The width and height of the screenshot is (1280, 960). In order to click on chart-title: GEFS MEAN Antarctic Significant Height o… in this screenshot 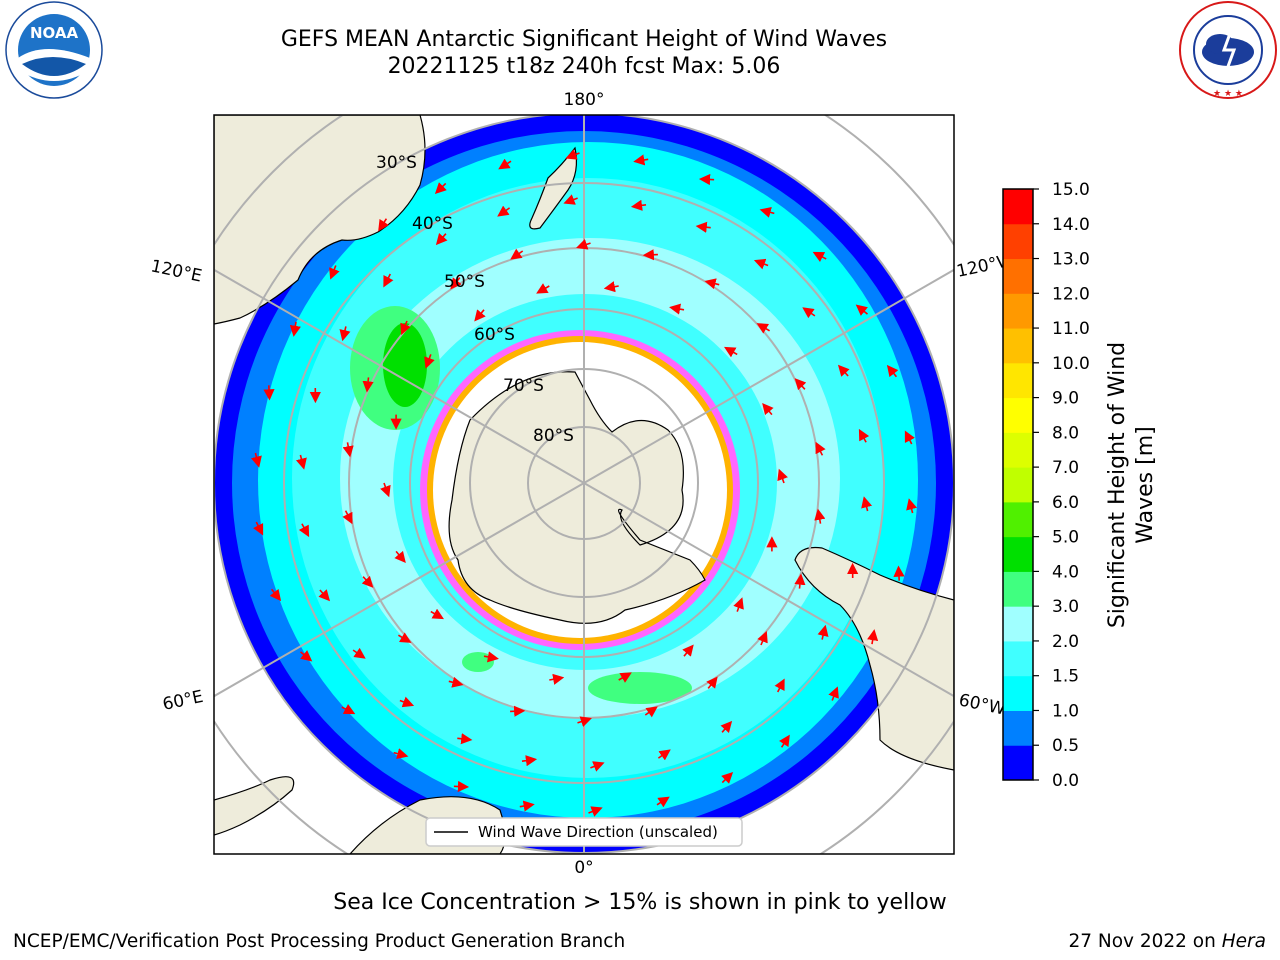, I will do `click(584, 39)`.